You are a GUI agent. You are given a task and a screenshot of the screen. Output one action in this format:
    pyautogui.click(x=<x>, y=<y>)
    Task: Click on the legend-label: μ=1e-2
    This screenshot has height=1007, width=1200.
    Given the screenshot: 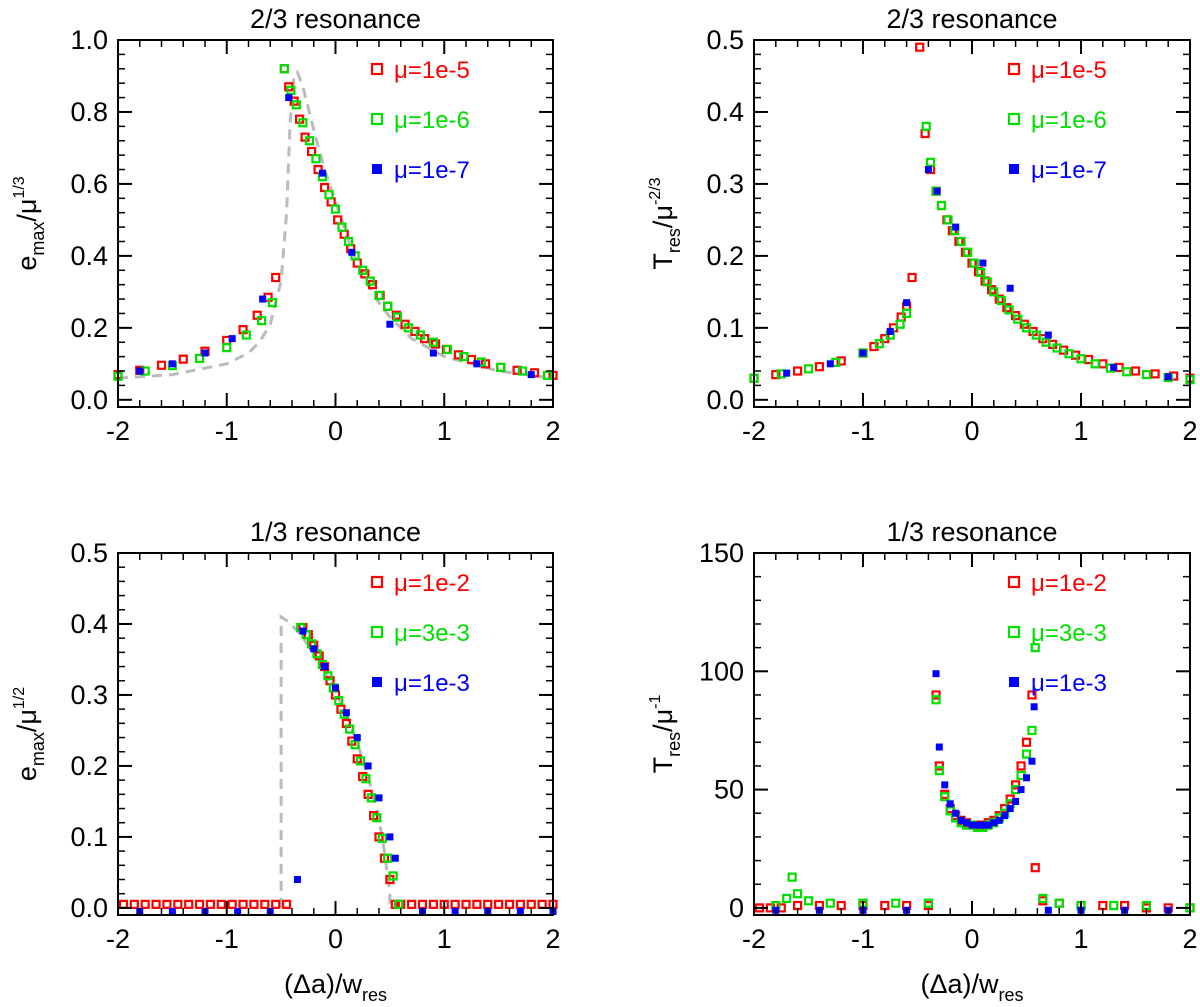 What is the action you would take?
    pyautogui.click(x=432, y=583)
    